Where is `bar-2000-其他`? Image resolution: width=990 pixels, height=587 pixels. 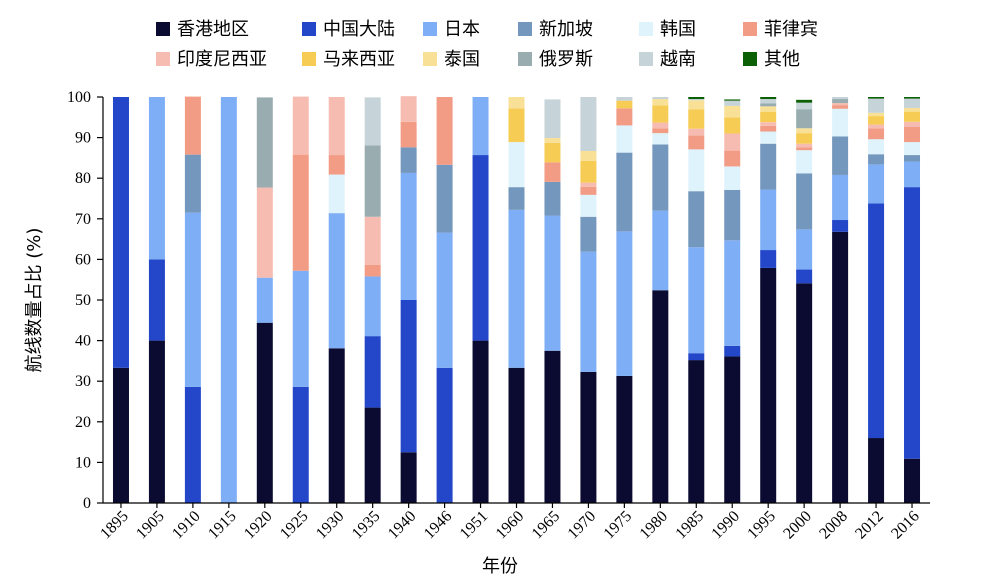 bar-2000-其他 is located at coordinates (804, 101).